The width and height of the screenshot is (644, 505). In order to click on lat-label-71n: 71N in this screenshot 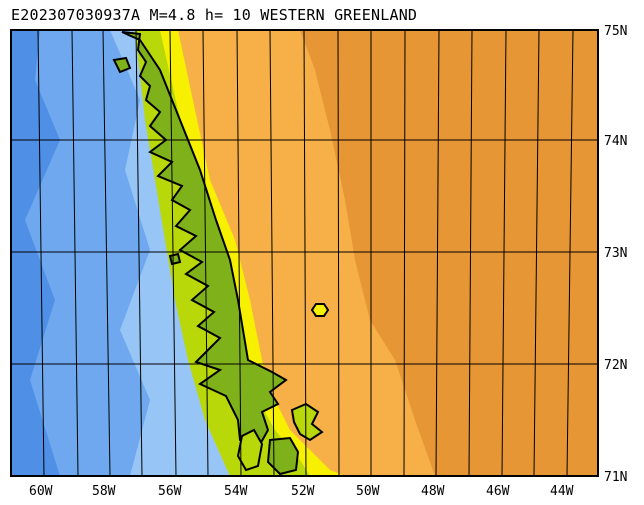, I will do `click(615, 477)`.